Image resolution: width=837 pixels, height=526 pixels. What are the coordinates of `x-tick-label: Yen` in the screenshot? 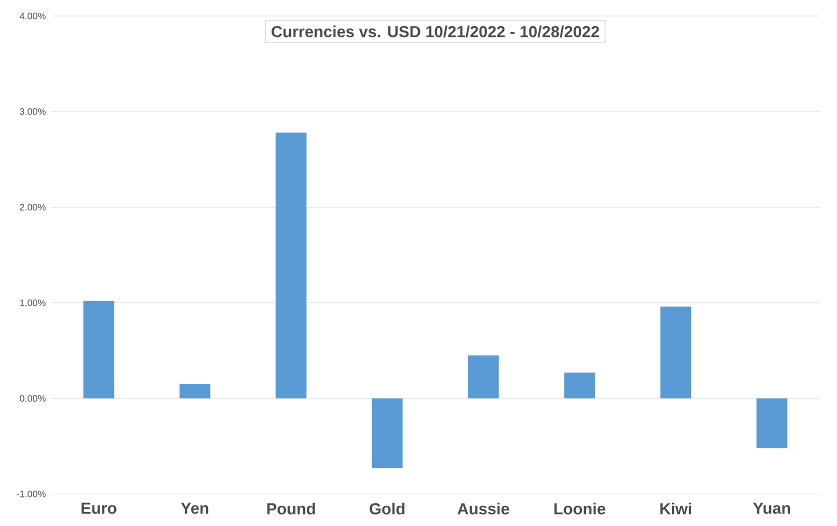 It's located at (194, 508).